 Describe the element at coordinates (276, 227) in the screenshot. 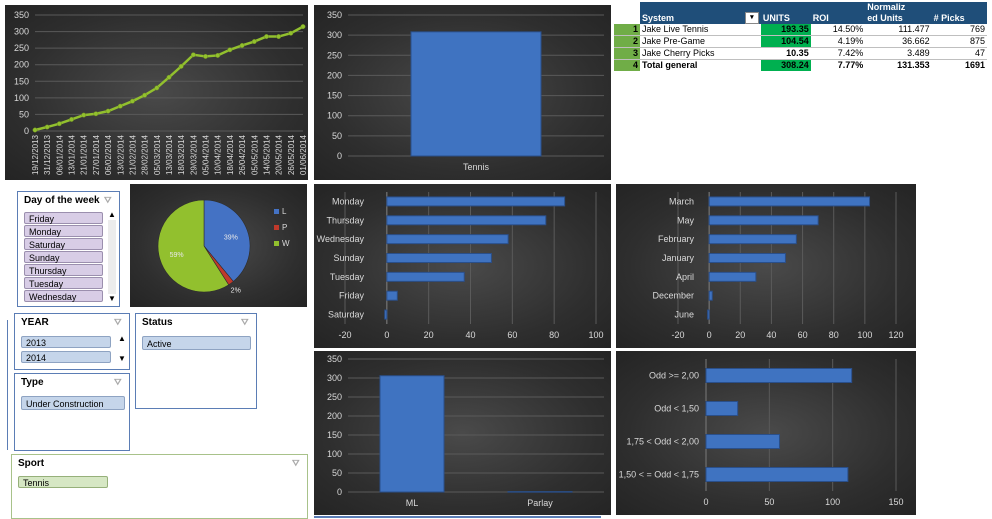

I see `legend-swatch` at that location.